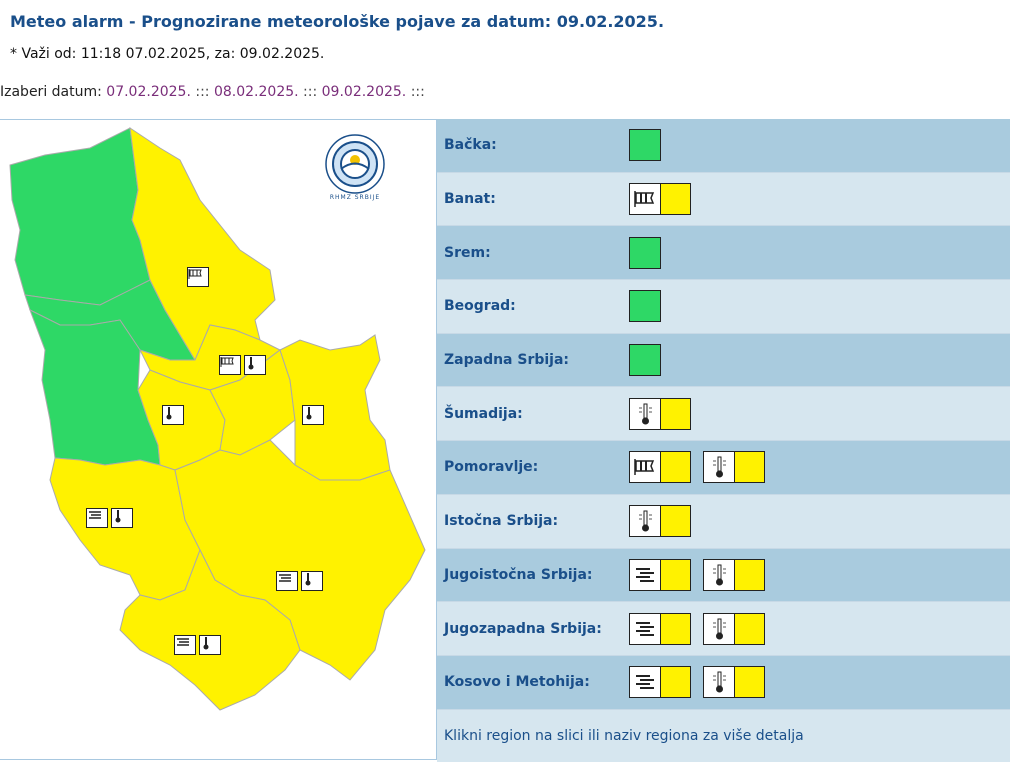 Image resolution: width=1024 pixels, height=771 pixels. Describe the element at coordinates (364, 92) in the screenshot. I see `date-link-09: 09.02.2025.` at that location.